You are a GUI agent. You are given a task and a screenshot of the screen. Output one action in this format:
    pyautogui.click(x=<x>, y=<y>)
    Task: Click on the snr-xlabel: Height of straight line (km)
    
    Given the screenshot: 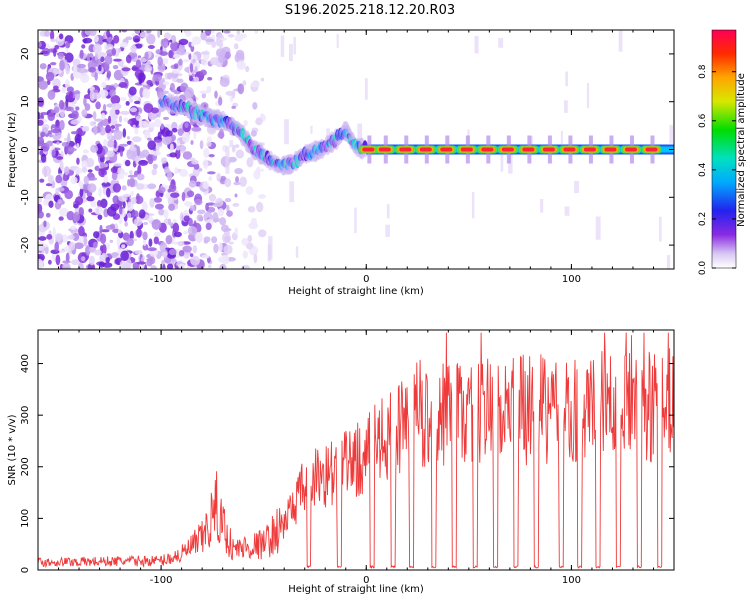 What is the action you would take?
    pyautogui.click(x=356, y=589)
    